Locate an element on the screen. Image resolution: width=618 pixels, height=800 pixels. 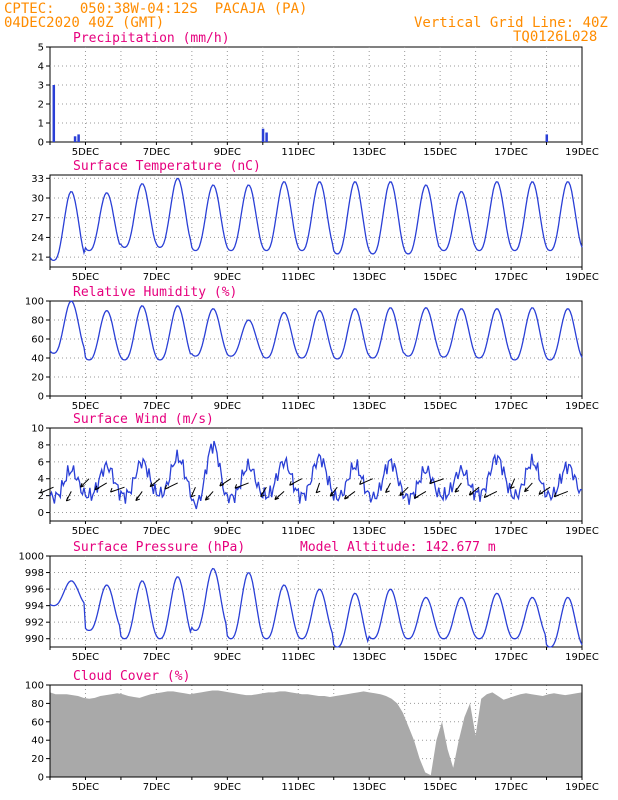
y-tick-label: 33 is located at coordinates (37, 179).